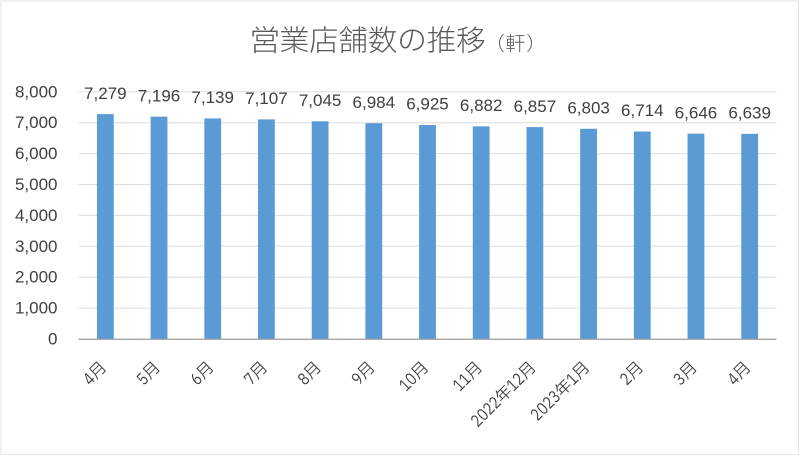 Image resolution: width=800 pixels, height=461 pixels. Describe the element at coordinates (36, 215) in the screenshot. I see `svg-text: 4,000` at that location.